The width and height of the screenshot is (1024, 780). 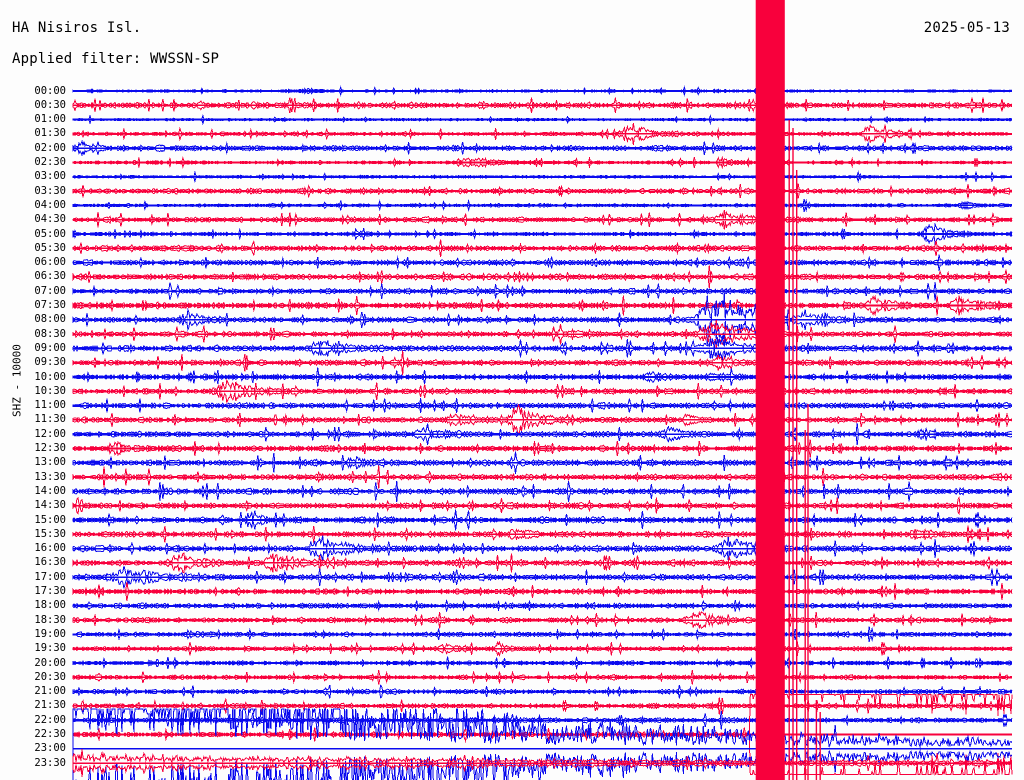 What do you see at coordinates (50, 719) in the screenshot?
I see `time-label-22-00: 22:00` at bounding box center [50, 719].